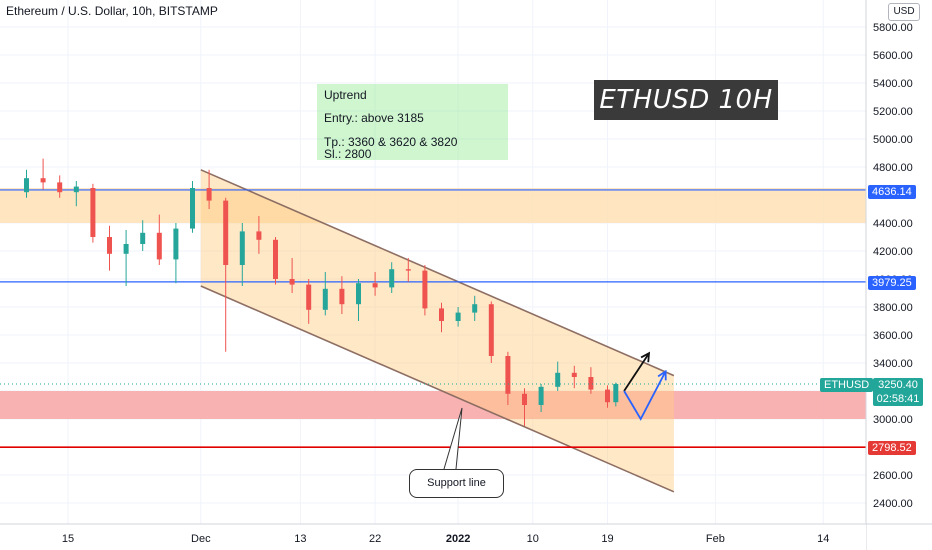  What do you see at coordinates (898, 392) in the screenshot?
I see `current-price-tag: 3250.40 02:58:41` at bounding box center [898, 392].